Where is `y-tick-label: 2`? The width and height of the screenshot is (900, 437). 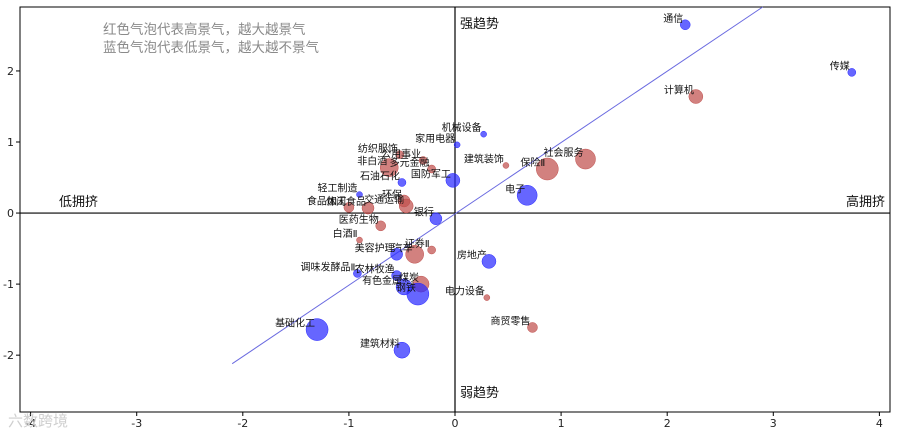 y-tick-label: 2 is located at coordinates (10, 71).